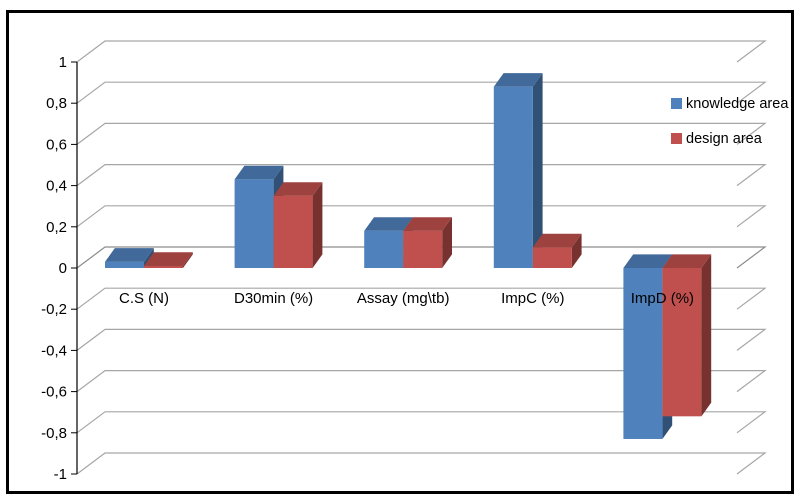  Describe the element at coordinates (54, 433) in the screenshot. I see `y-tick-label: -0,8` at that location.